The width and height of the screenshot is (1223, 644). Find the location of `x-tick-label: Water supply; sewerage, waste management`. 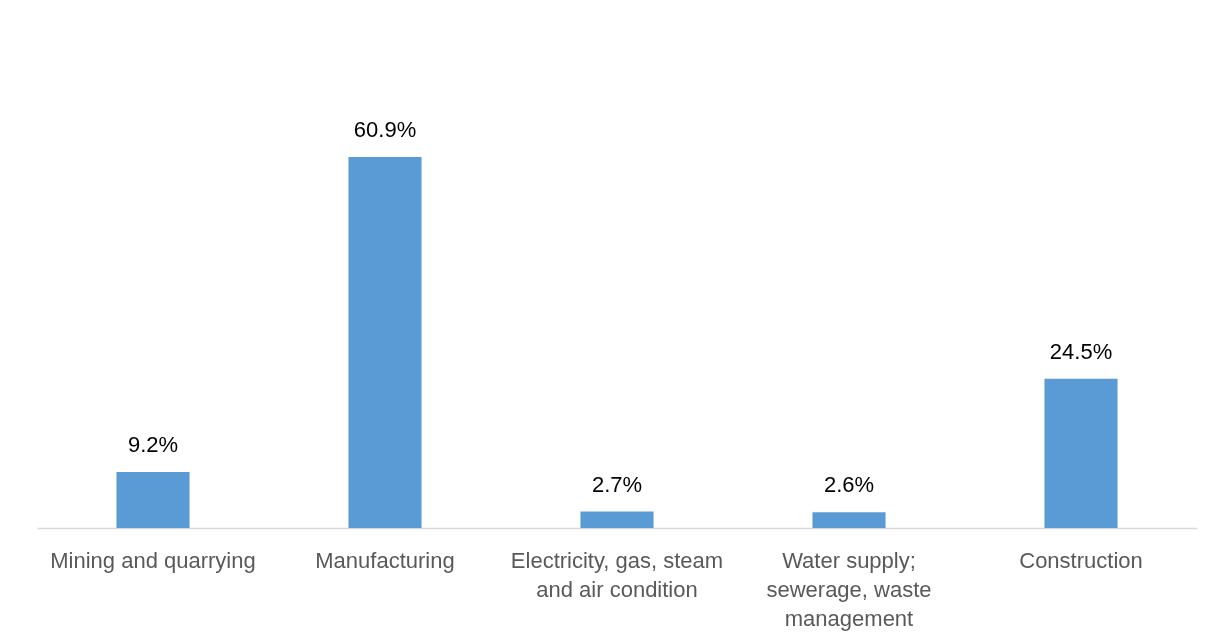

x-tick-label: Water supply; sewerage, waste management is located at coordinates (849, 589).